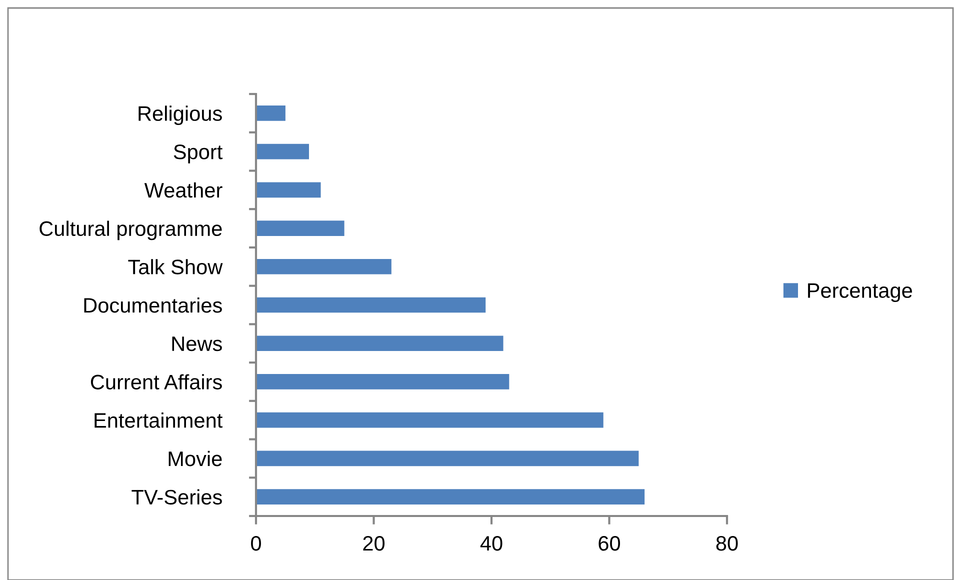 The image size is (954, 580). Describe the element at coordinates (158, 420) in the screenshot. I see `y-tick-label: Entertainment` at that location.